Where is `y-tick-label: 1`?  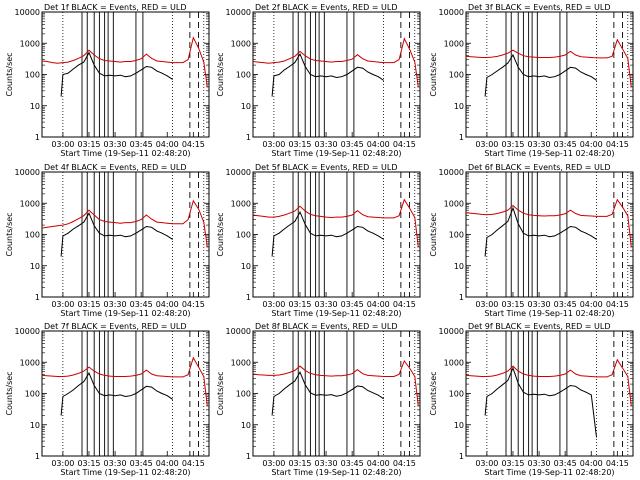
y-tick-label: 1 is located at coordinates (37, 456).